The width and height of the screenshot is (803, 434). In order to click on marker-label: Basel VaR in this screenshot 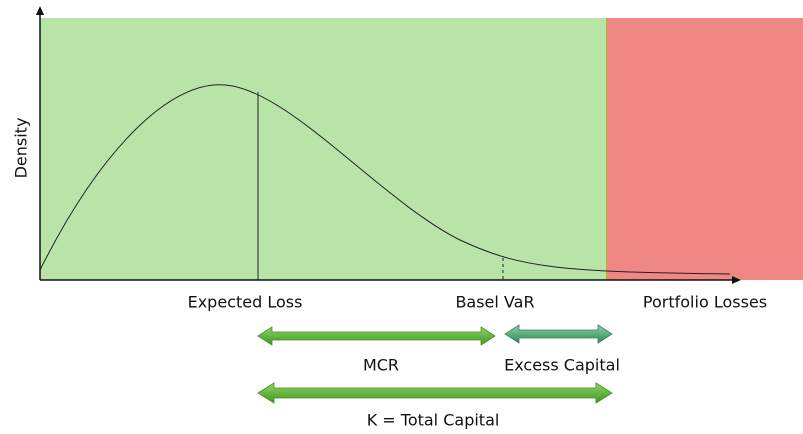, I will do `click(494, 302)`.